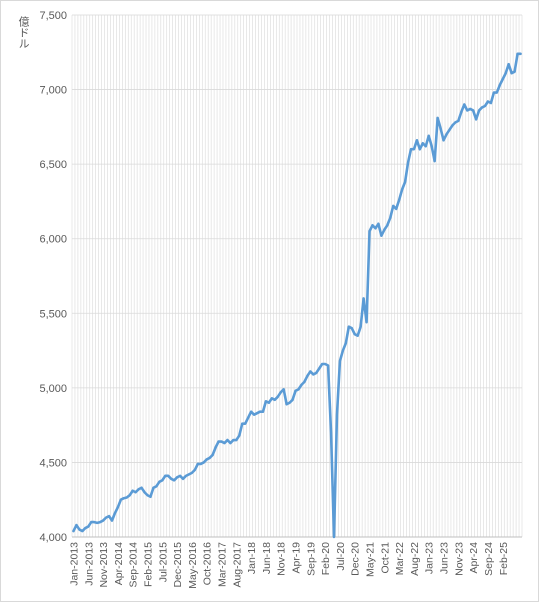  Describe the element at coordinates (223, 564) in the screenshot. I see `x-tick-label: Mar-2017` at that location.